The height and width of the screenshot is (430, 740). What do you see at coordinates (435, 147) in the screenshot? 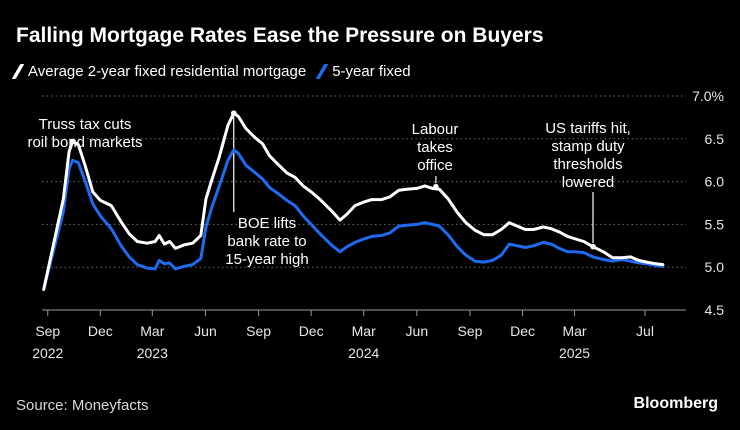
I see `annotation-labour-line: takes` at bounding box center [435, 147].